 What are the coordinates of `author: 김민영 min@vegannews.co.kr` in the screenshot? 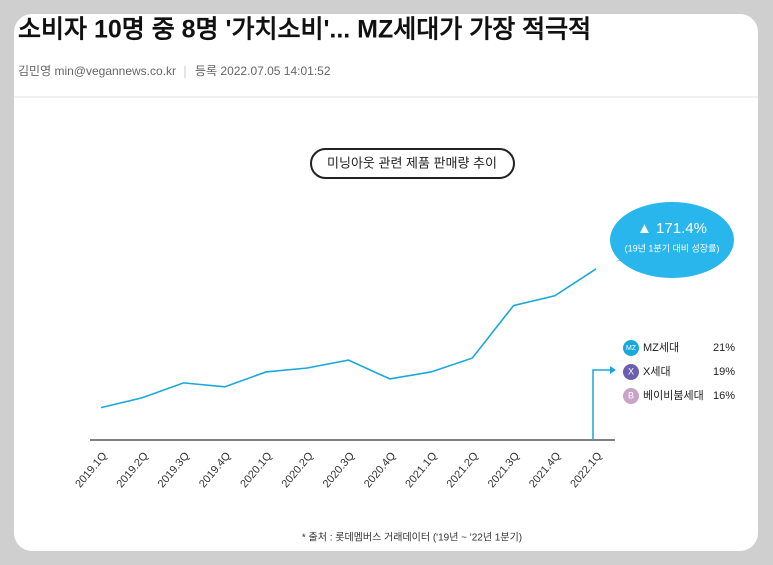 It's located at (97, 71).